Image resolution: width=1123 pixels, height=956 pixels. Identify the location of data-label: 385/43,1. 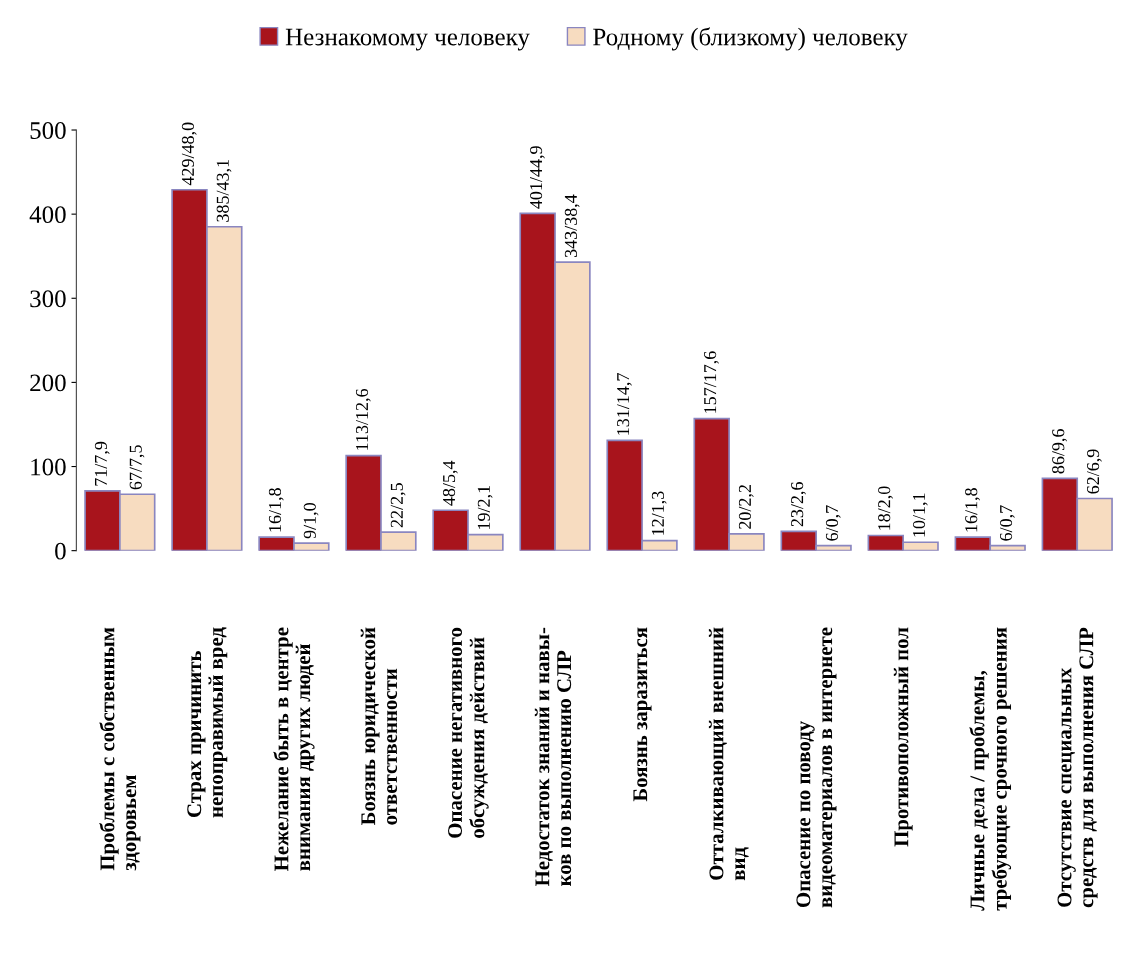
(224, 190).